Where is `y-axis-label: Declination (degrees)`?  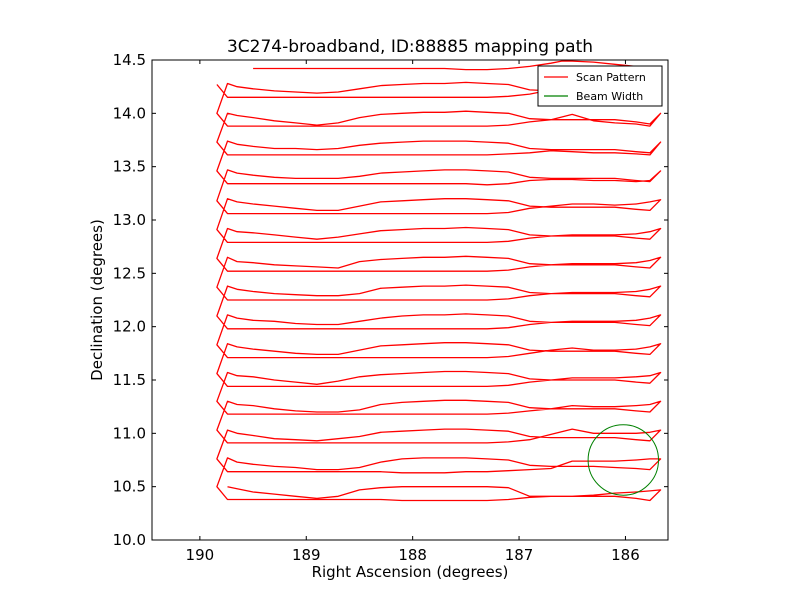 y-axis-label: Declination (degrees) is located at coordinates (97, 300).